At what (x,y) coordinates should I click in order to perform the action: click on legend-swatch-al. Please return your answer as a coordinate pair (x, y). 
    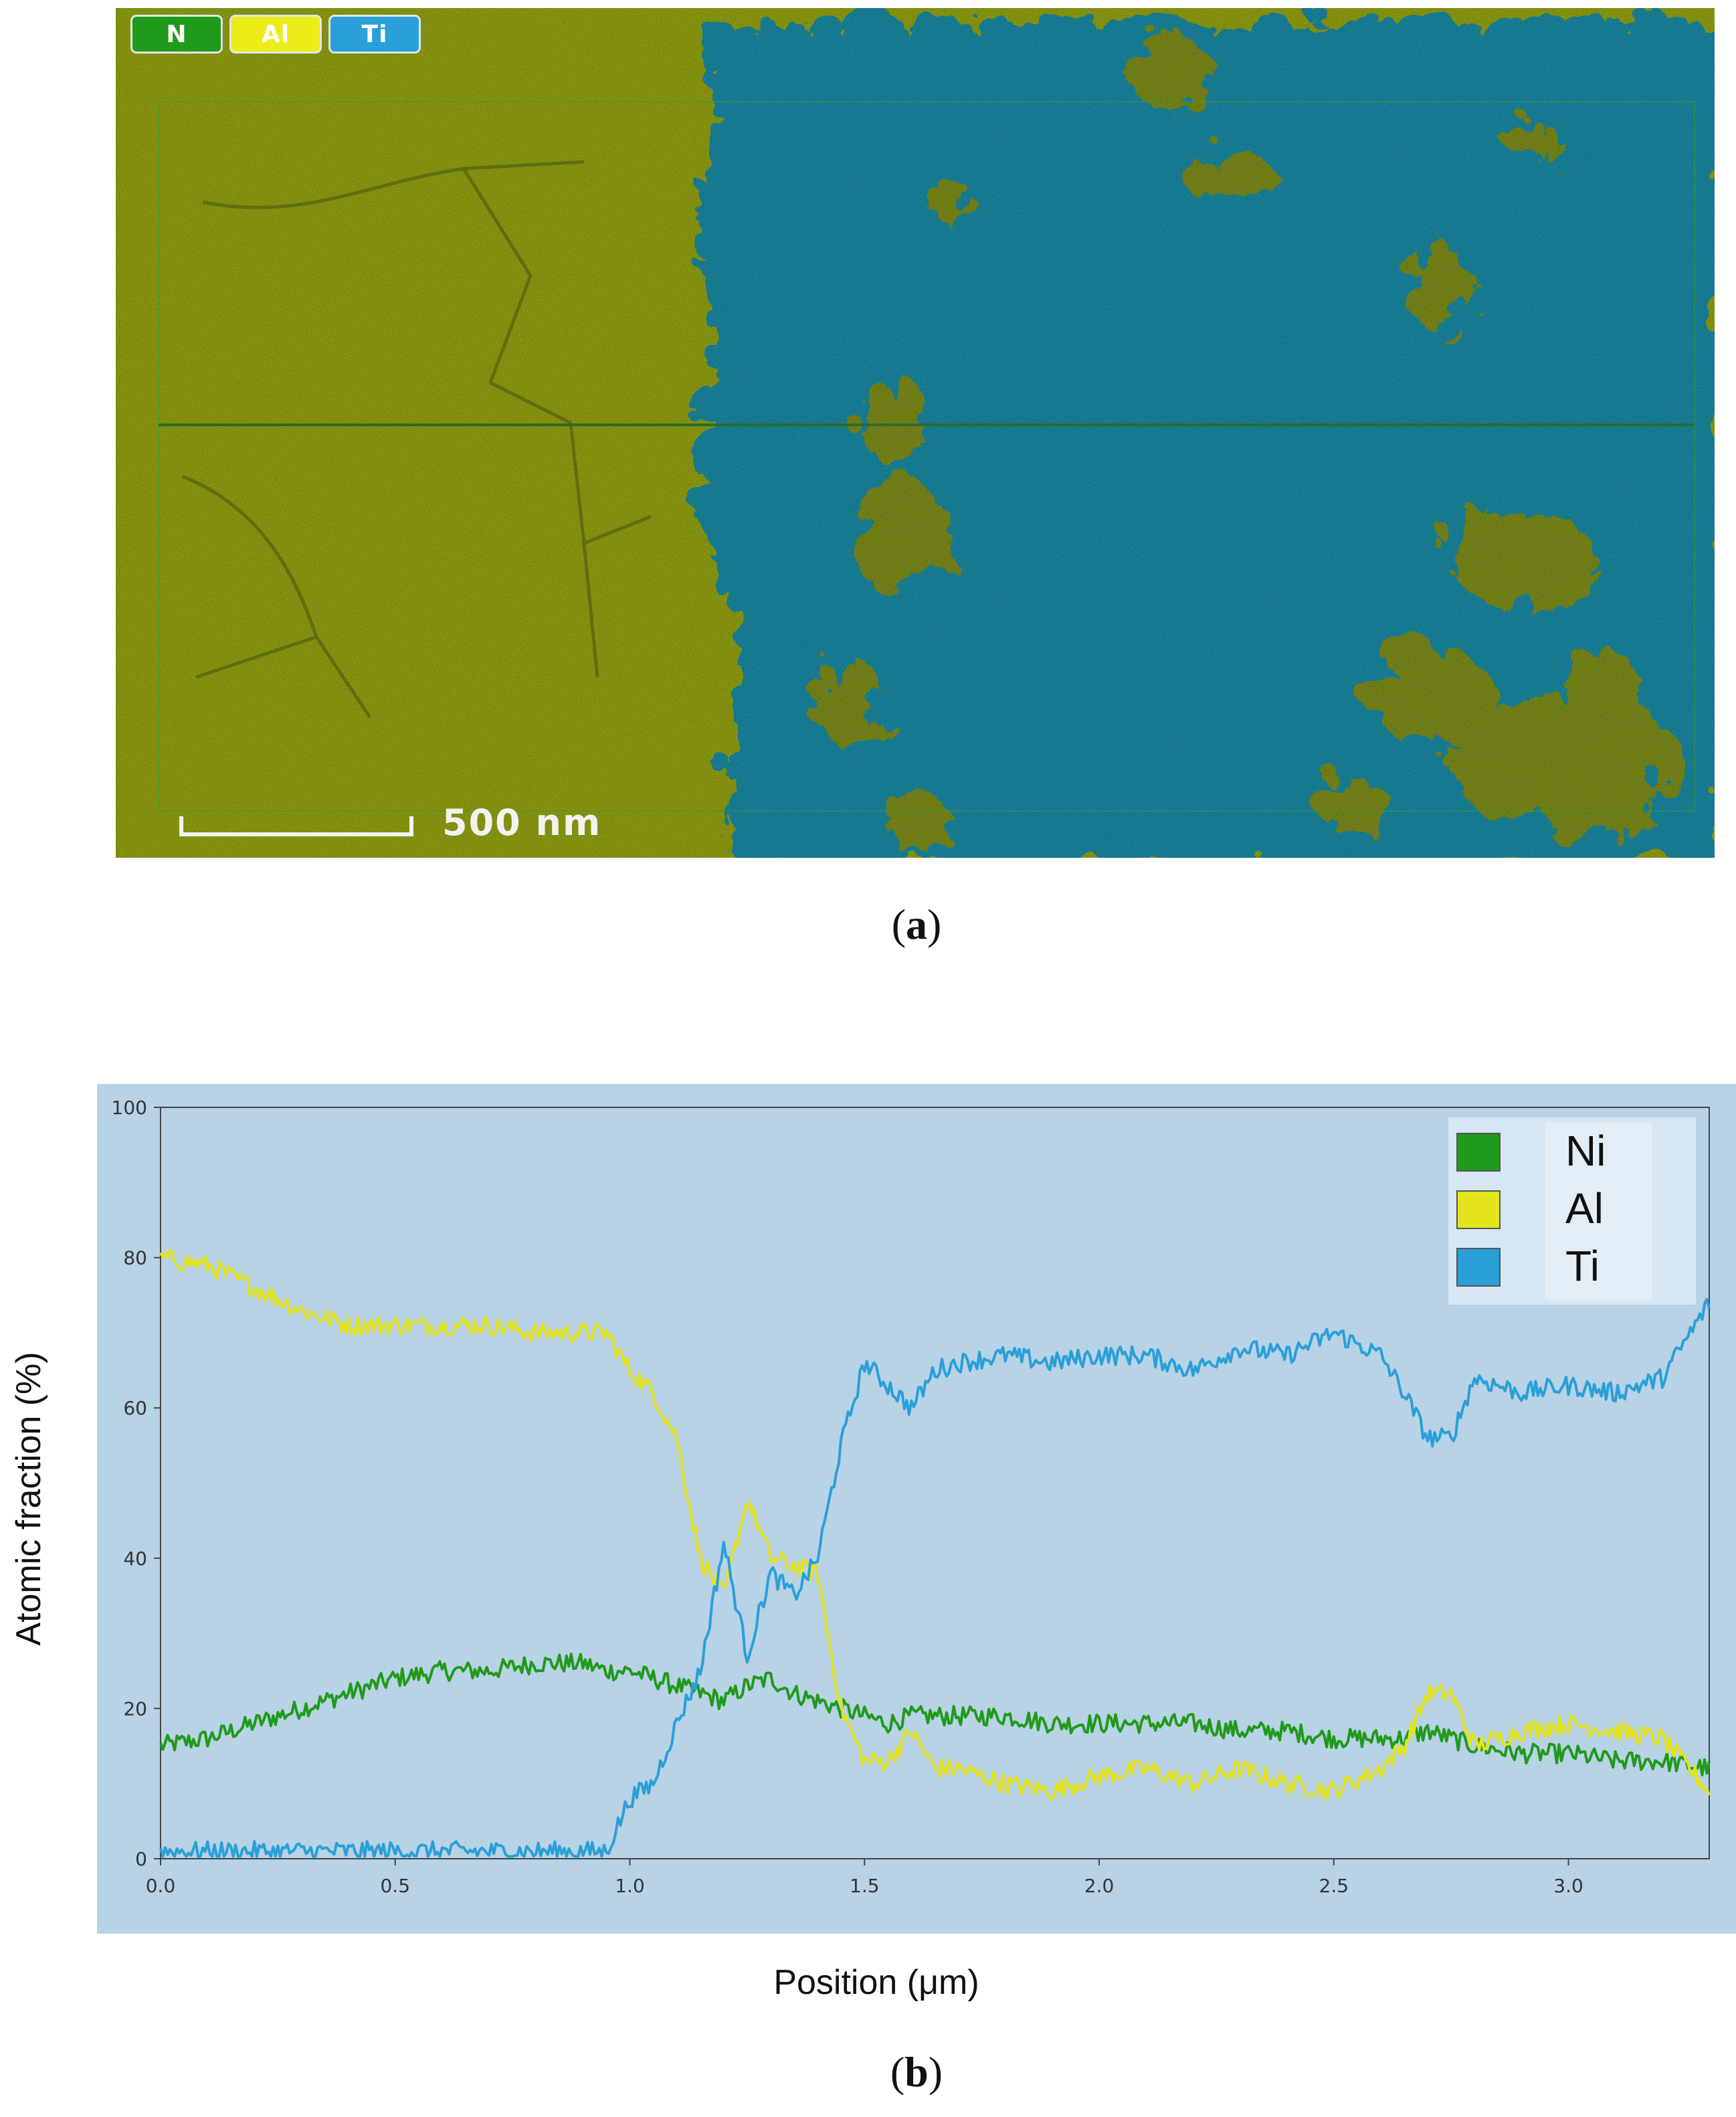
    Looking at the image, I should click on (1478, 1210).